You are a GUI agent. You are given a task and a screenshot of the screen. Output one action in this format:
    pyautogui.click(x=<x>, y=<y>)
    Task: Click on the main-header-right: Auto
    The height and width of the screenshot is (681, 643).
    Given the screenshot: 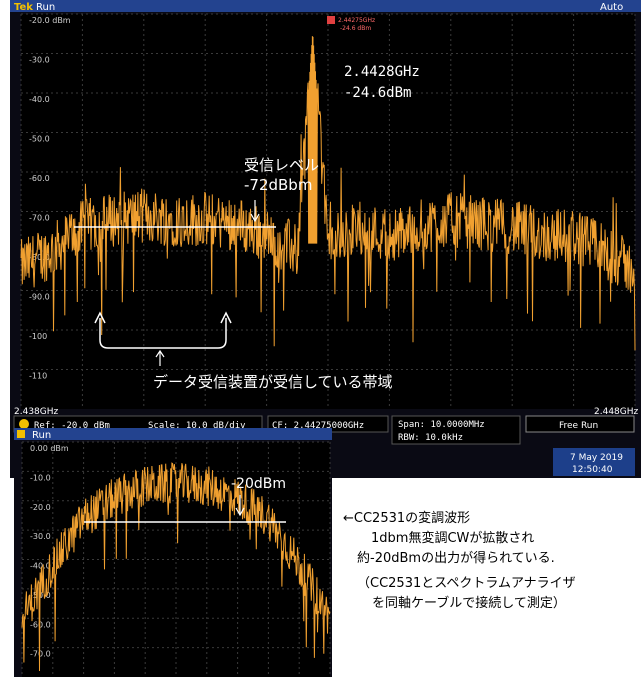 What is the action you would take?
    pyautogui.click(x=611, y=7)
    